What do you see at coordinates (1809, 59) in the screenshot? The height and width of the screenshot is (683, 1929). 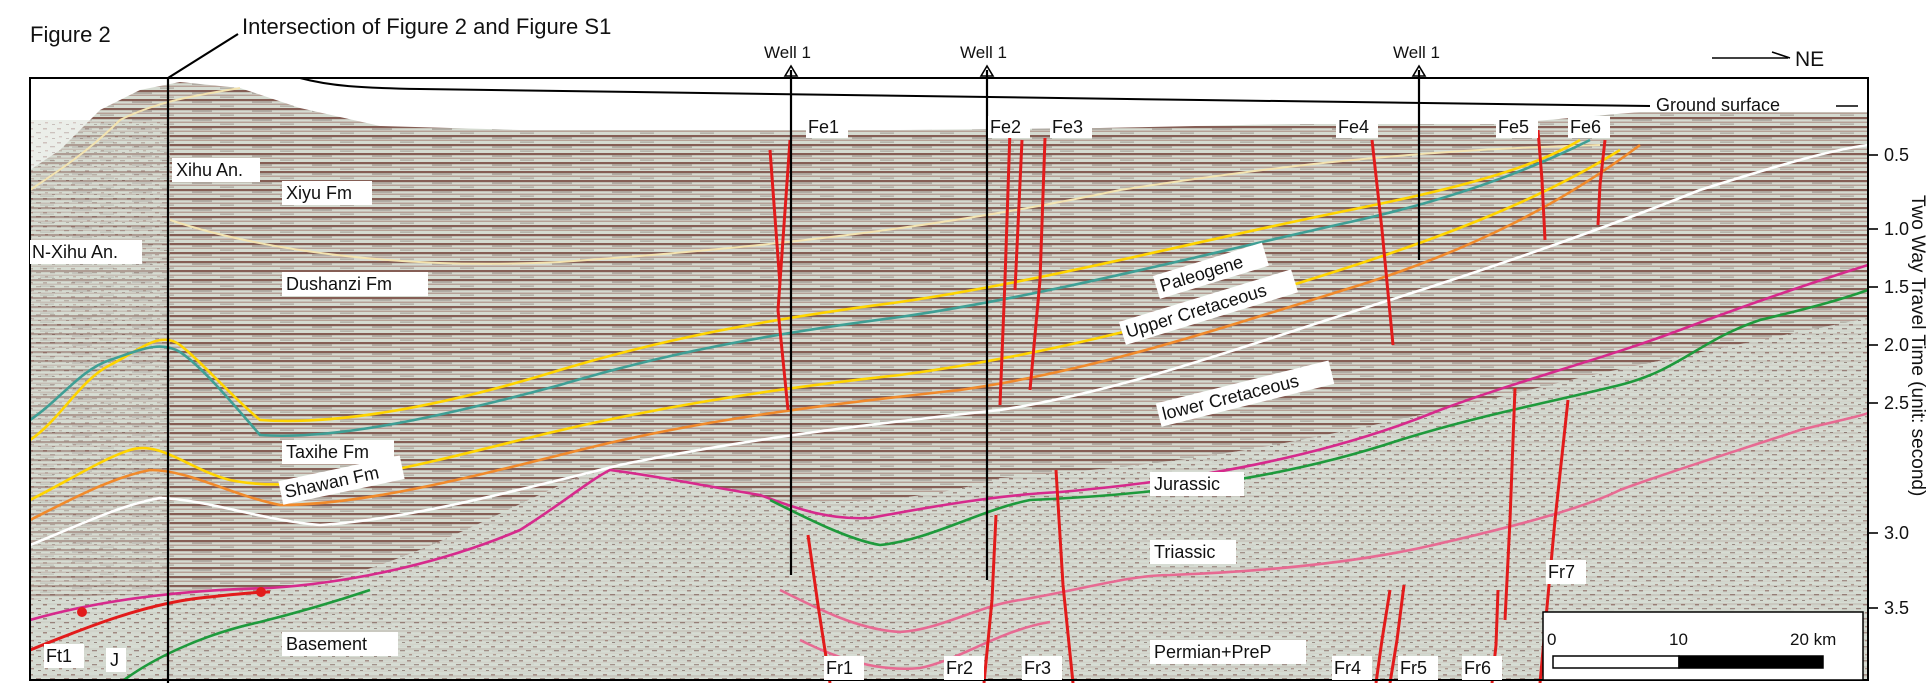 I see `north-arrow-label: NE` at bounding box center [1809, 59].